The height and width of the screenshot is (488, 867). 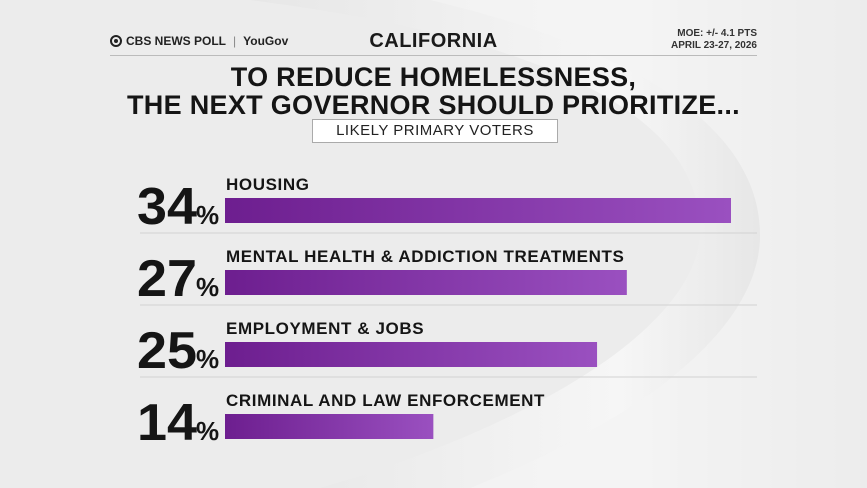 What do you see at coordinates (268, 184) in the screenshot?
I see `category-label: HOUSING` at bounding box center [268, 184].